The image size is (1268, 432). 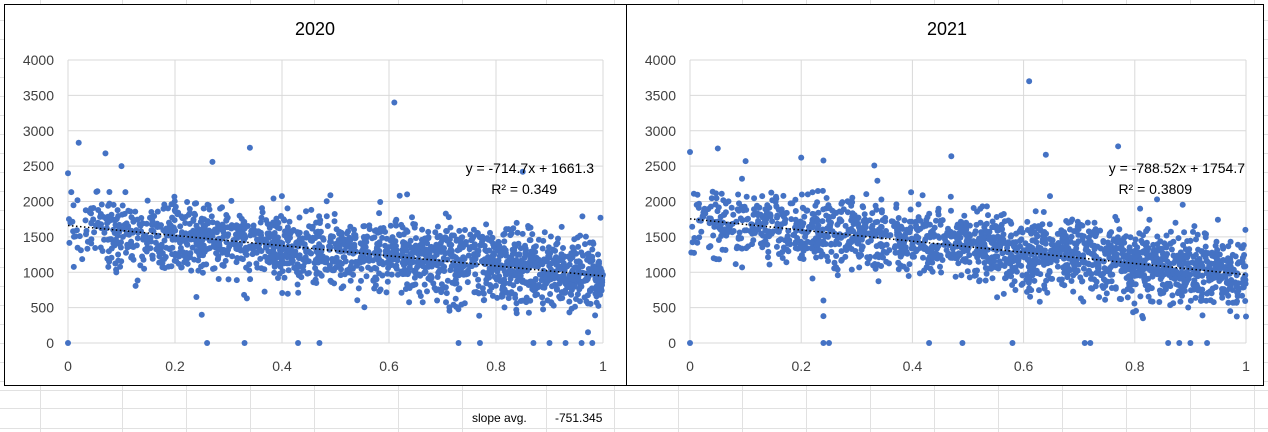 What do you see at coordinates (660, 272) in the screenshot?
I see `y-tick-label: 1000` at bounding box center [660, 272].